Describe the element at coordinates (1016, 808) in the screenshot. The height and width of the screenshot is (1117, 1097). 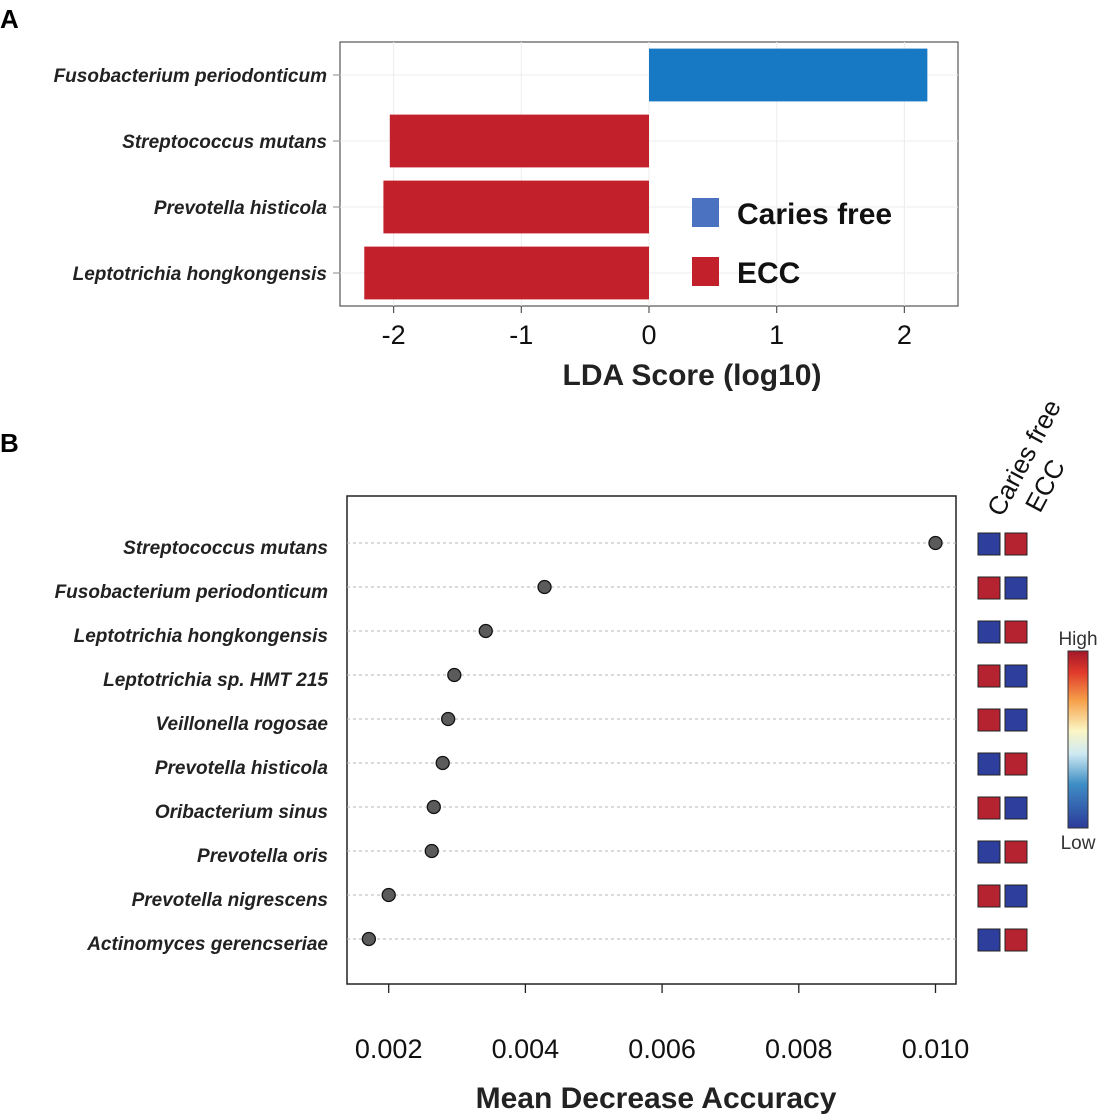
I see `heatmap-cell-oribacterium-sinus-ecc` at that location.